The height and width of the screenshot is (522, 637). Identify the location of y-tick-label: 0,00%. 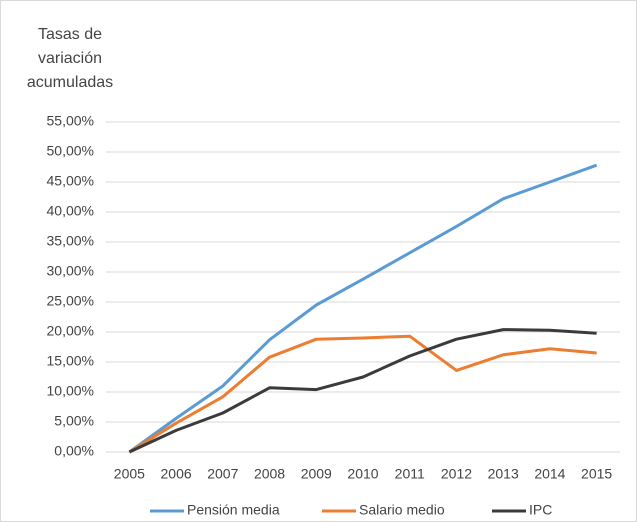
(74, 451).